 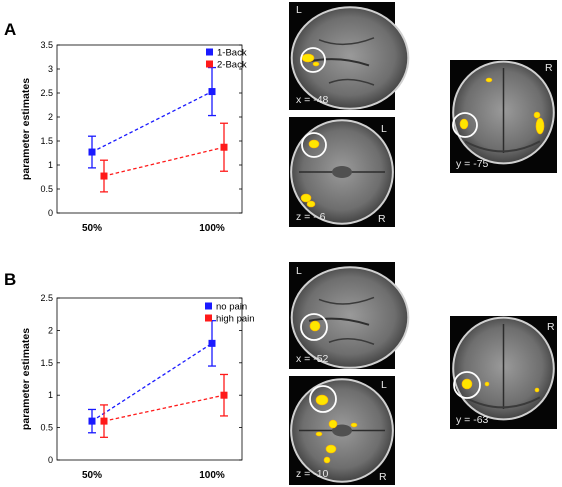 I want to click on brain-slice-a-coronal: Ry = -75, so click(x=503, y=116).